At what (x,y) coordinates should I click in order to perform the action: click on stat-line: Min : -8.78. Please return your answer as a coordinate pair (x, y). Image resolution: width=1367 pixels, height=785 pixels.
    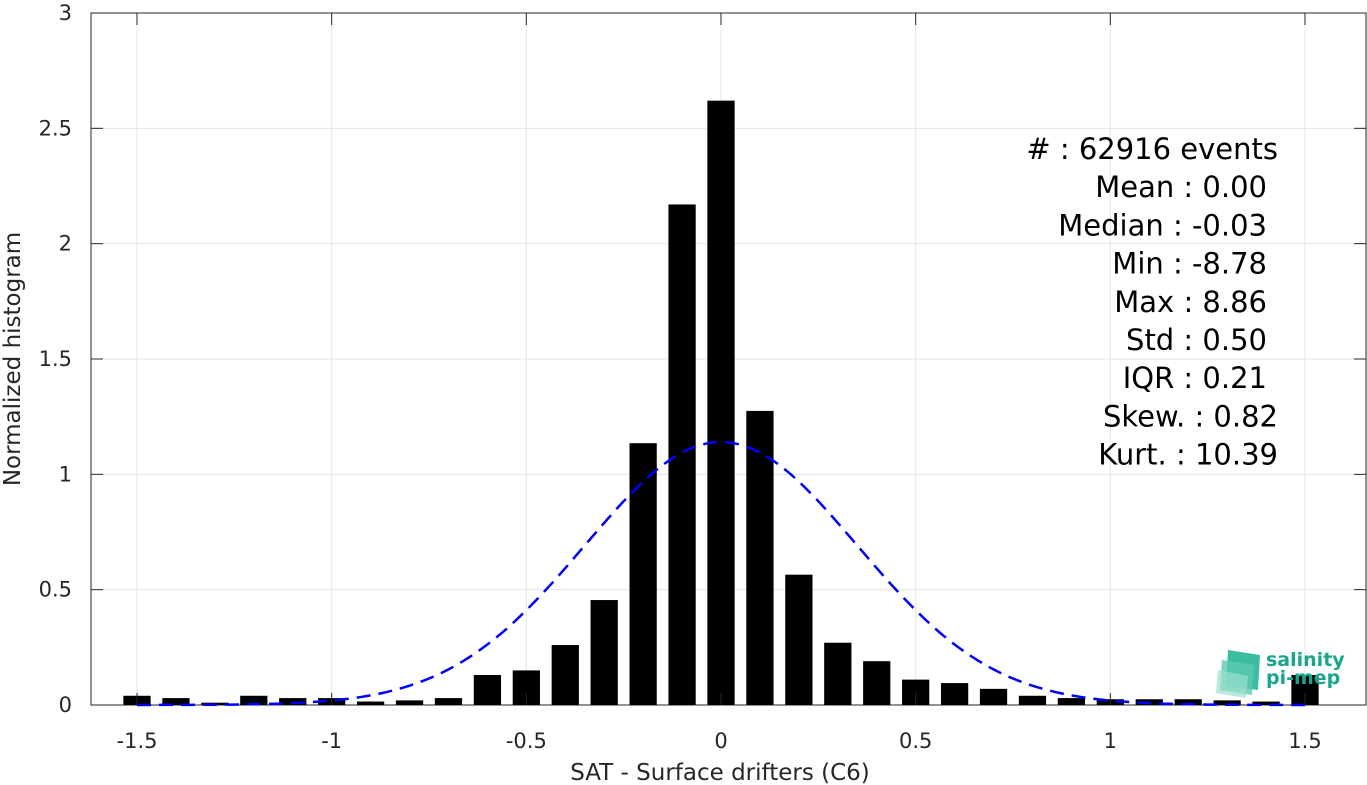
    Looking at the image, I should click on (1189, 264).